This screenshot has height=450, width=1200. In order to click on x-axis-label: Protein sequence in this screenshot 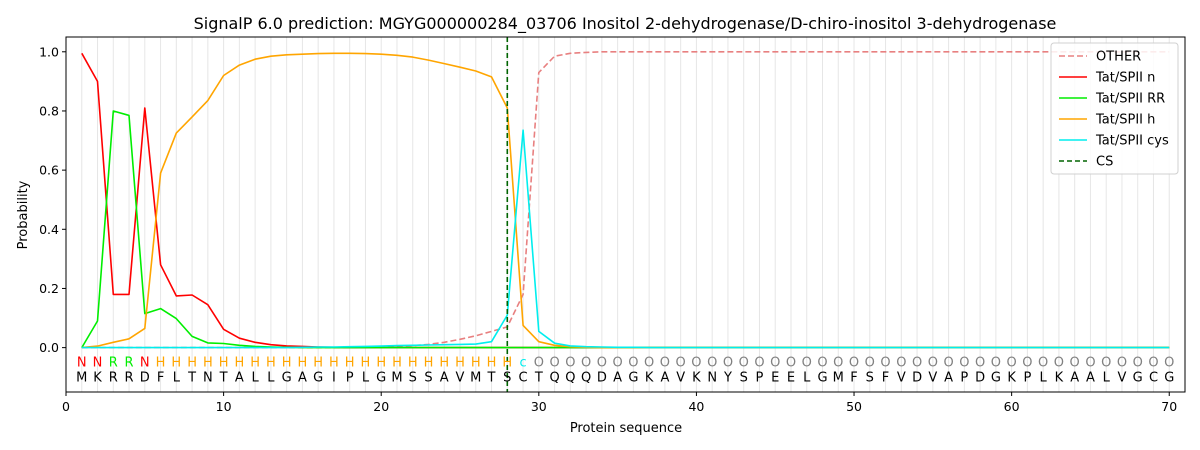, I will do `click(626, 428)`.